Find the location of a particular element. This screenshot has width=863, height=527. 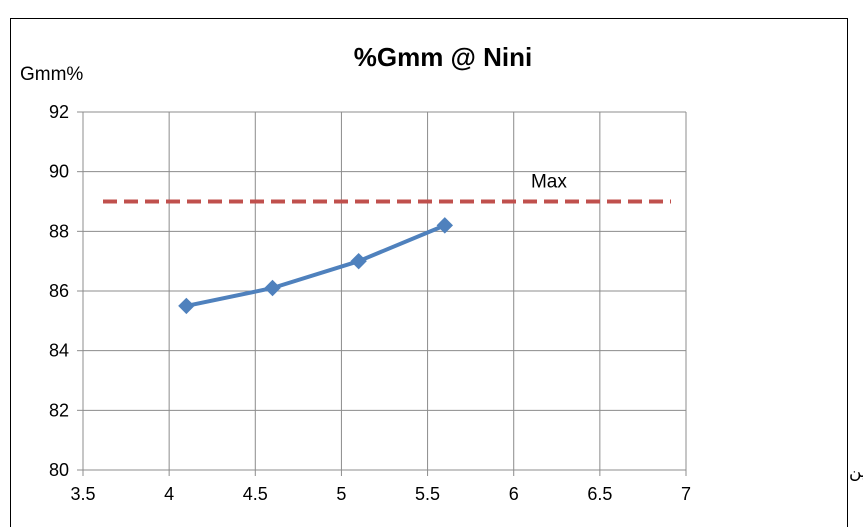

x-tick-label: 4 is located at coordinates (169, 494).